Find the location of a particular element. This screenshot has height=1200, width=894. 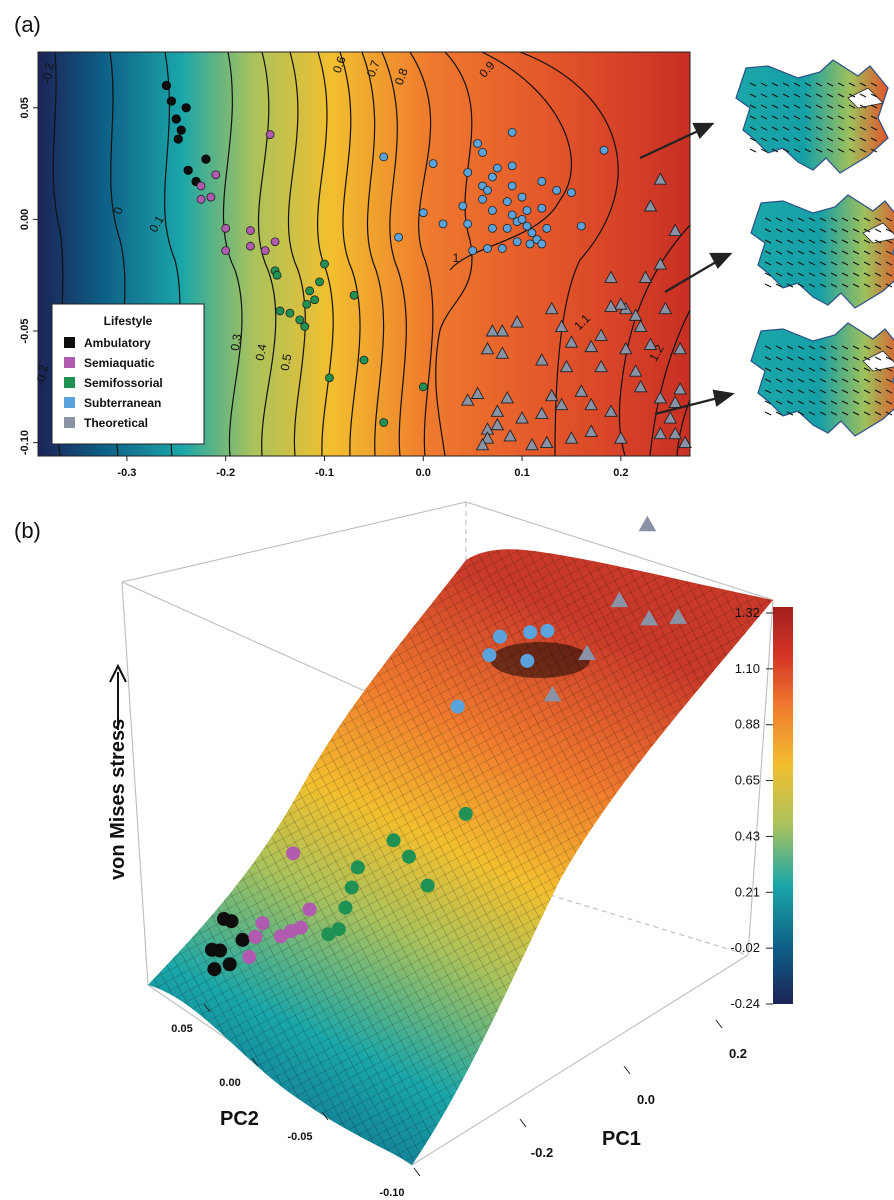

inset-arrows is located at coordinates (687, 269).